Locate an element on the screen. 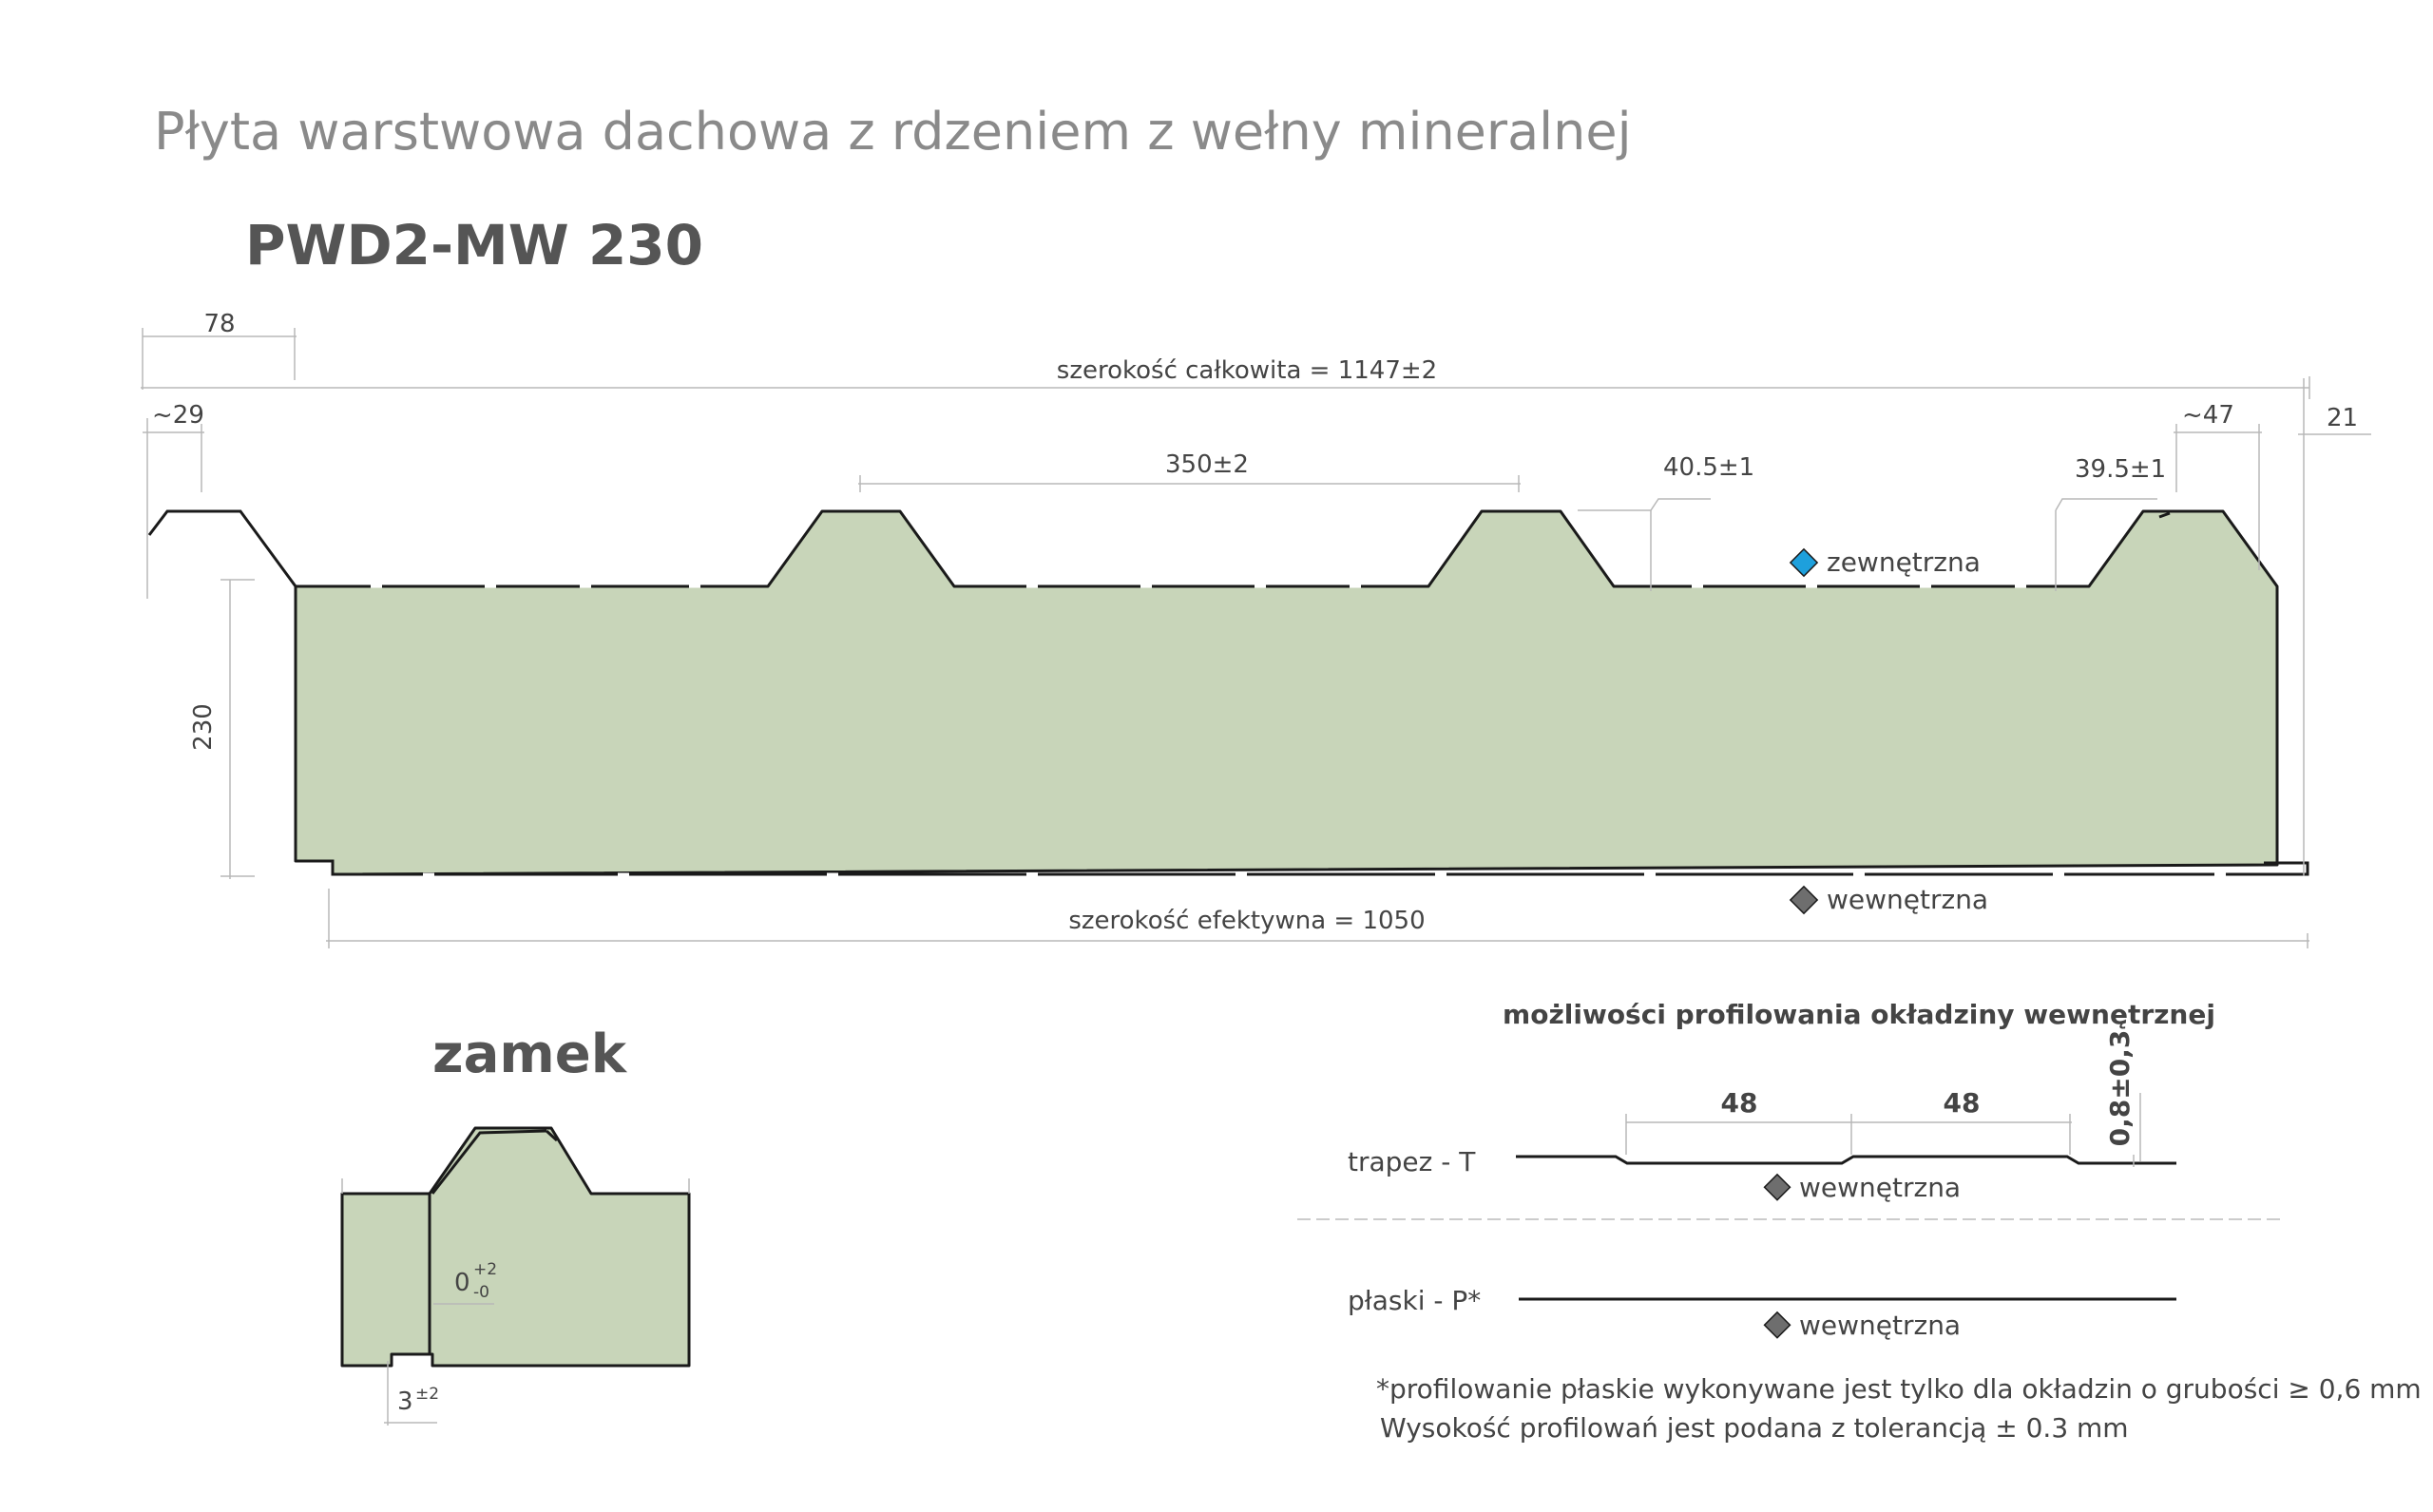 This screenshot has height=1512, width=2433. lock-title: zamek is located at coordinates (530, 1054).